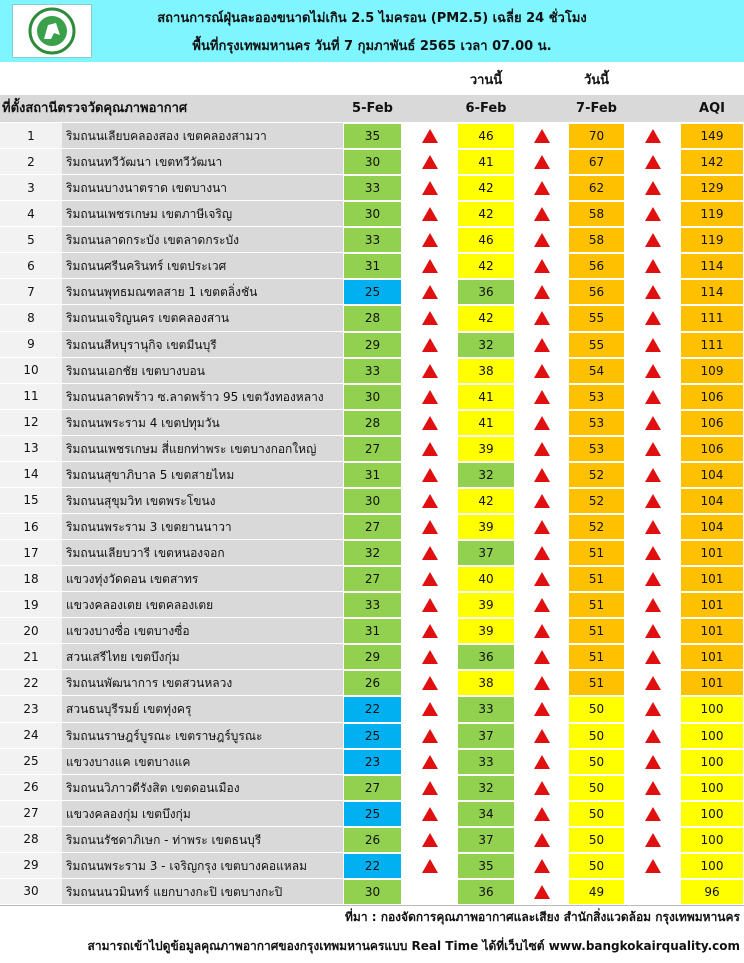 The height and width of the screenshot is (963, 744). What do you see at coordinates (486, 80) in the screenshot?
I see `day-label: วานนี้` at bounding box center [486, 80].